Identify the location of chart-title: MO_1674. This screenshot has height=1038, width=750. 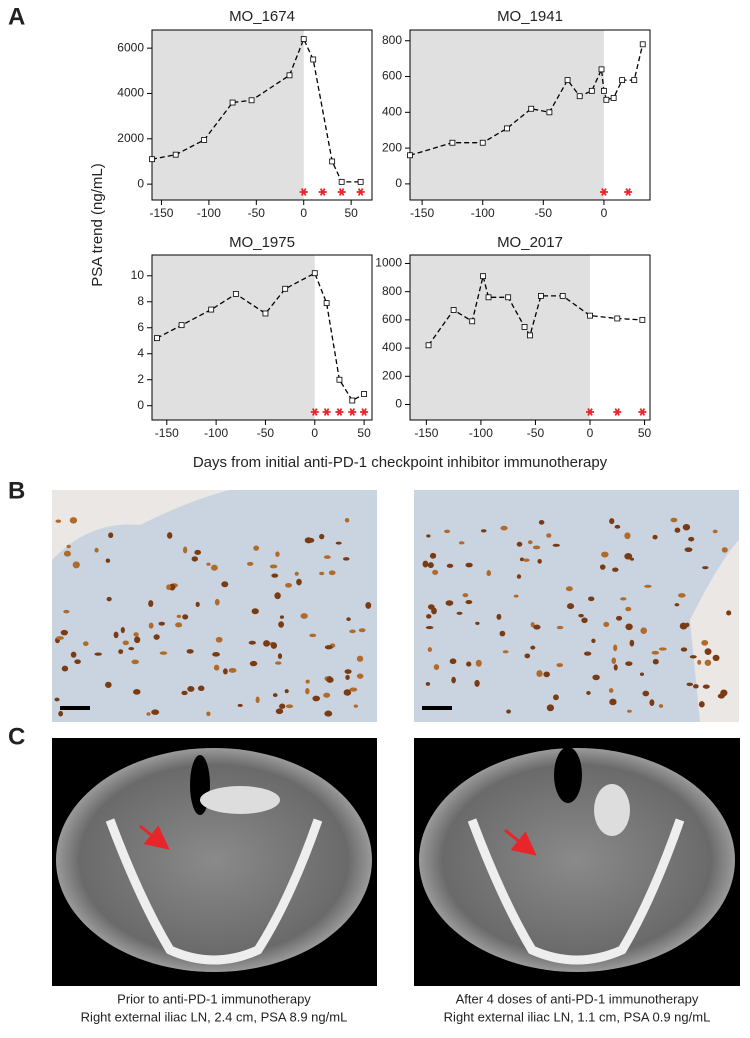
(262, 16).